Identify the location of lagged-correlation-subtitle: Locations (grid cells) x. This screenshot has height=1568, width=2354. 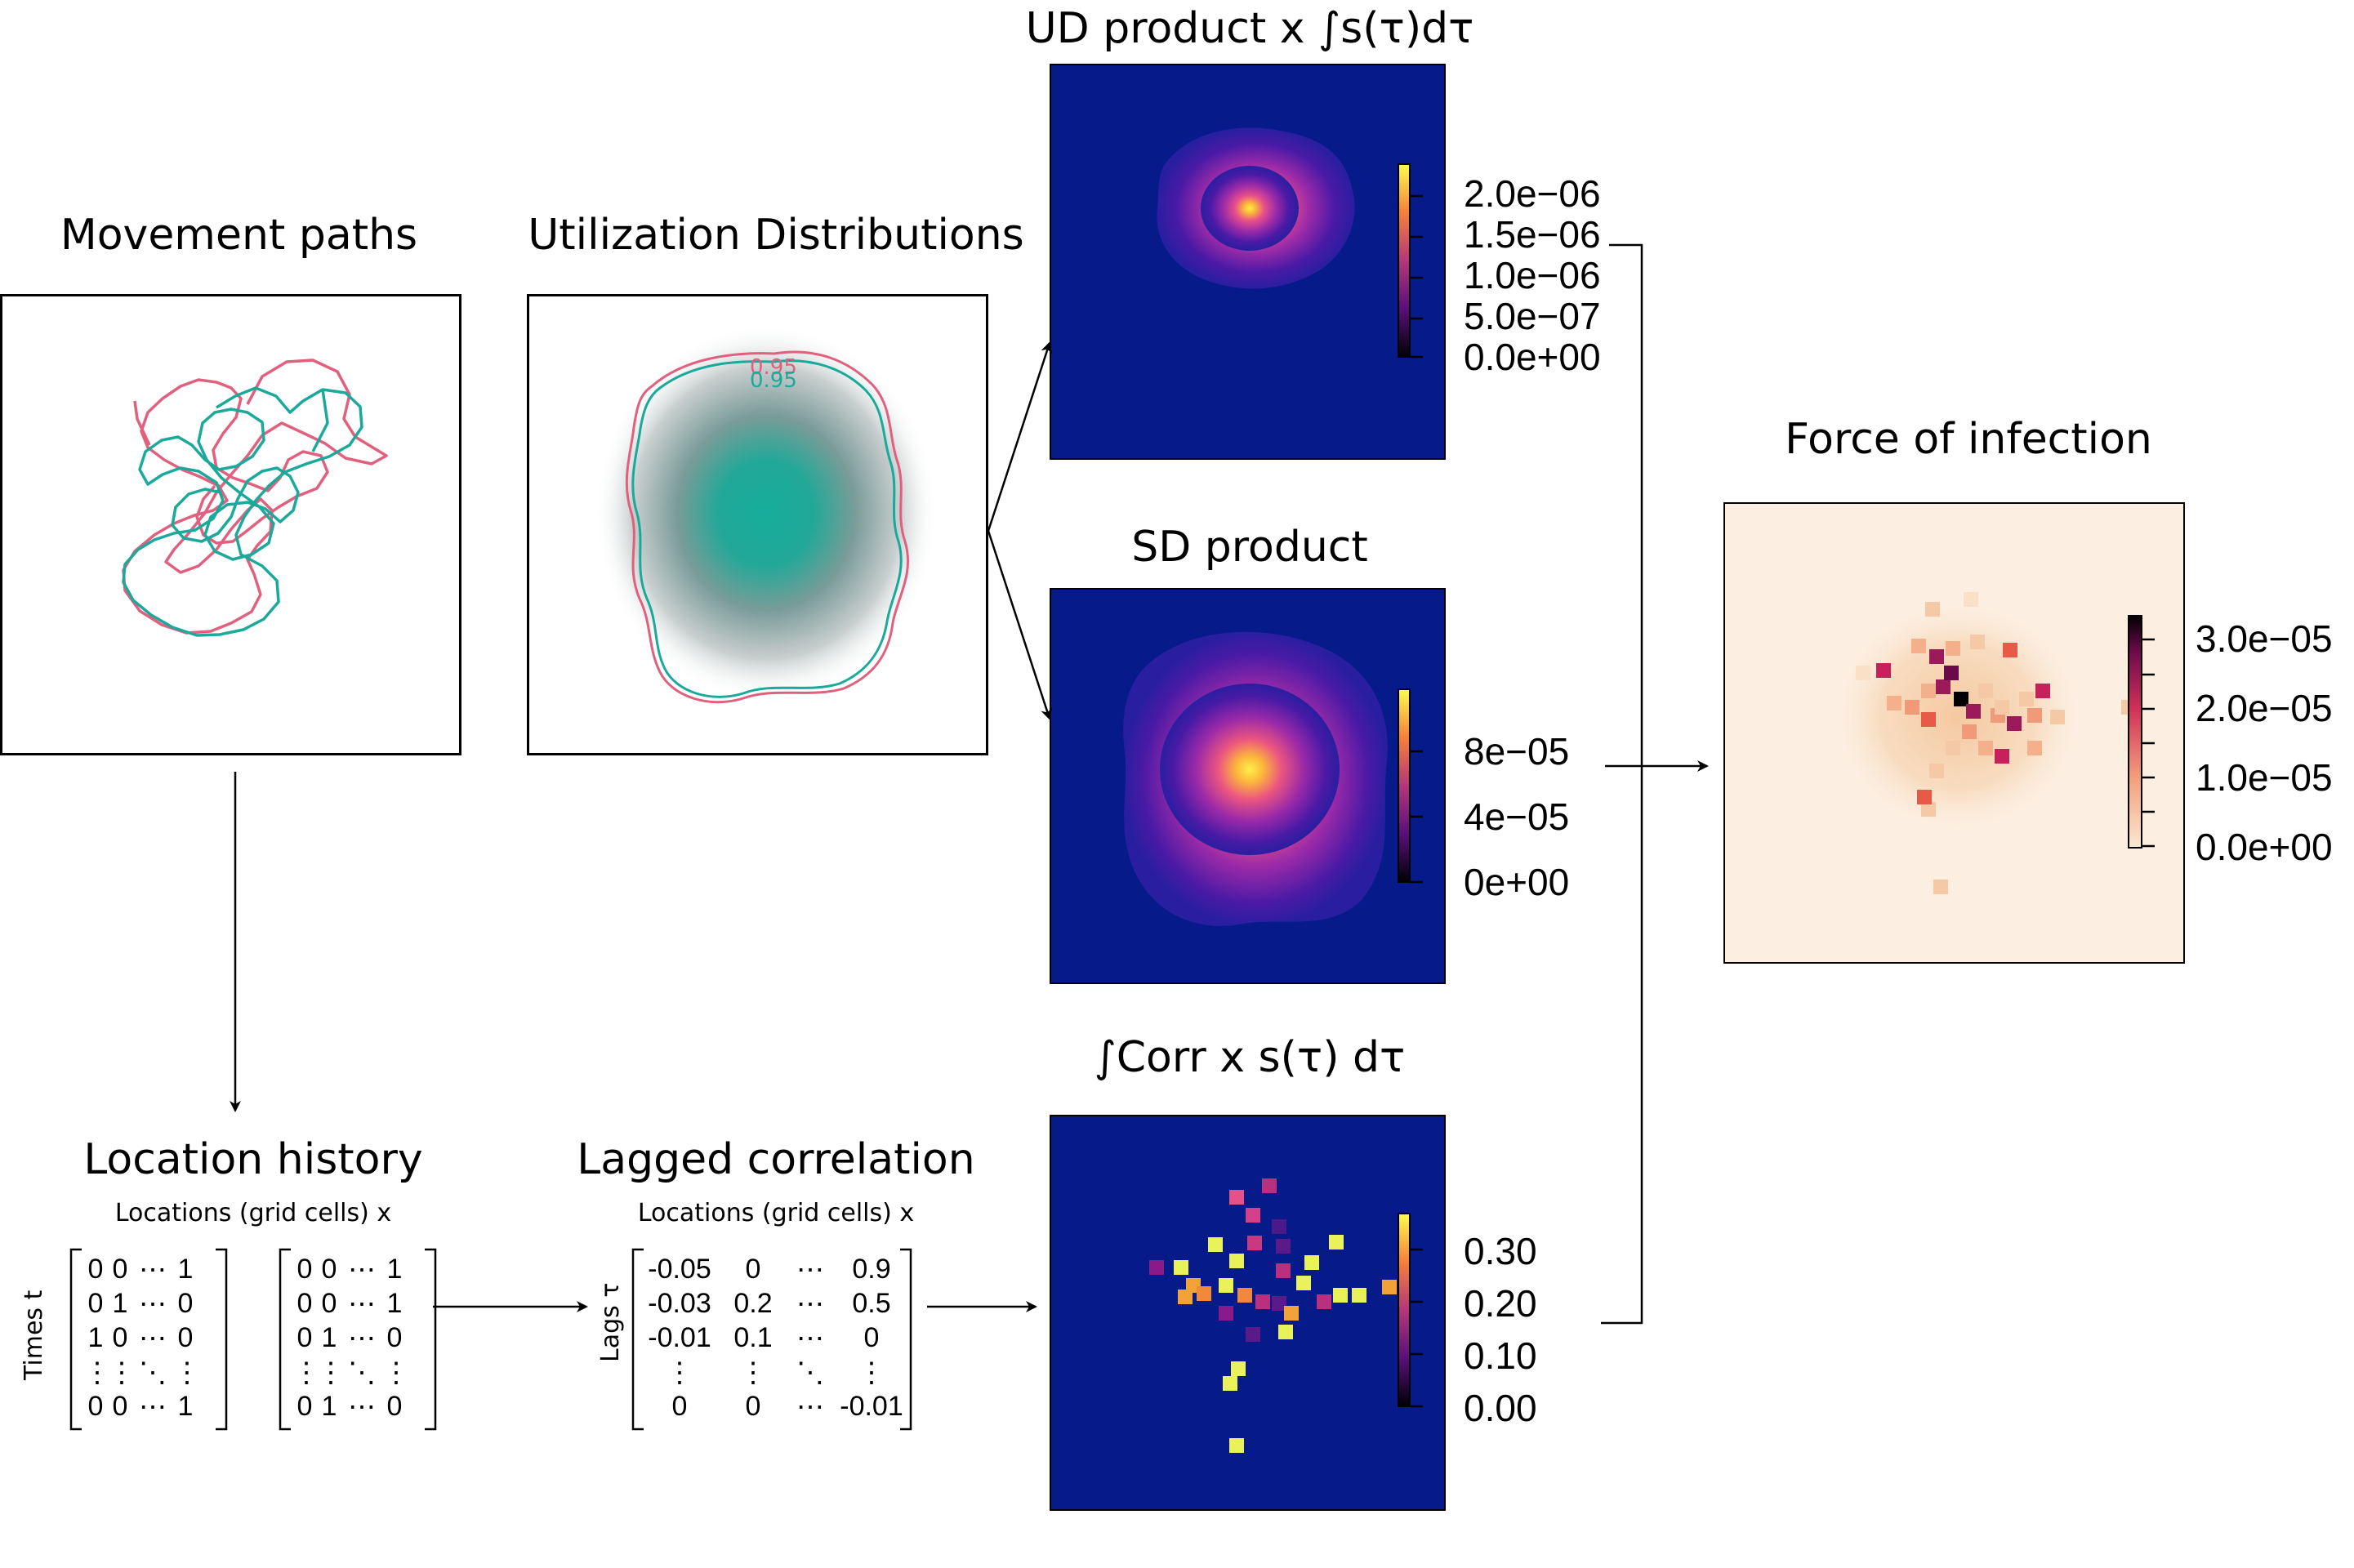
(776, 1213).